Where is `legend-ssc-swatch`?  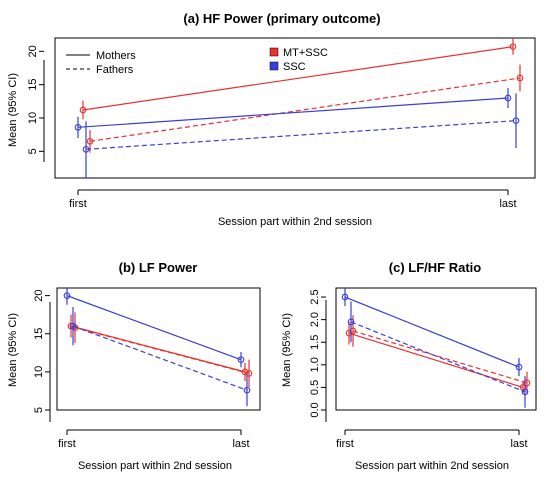
legend-ssc-swatch is located at coordinates (274, 66).